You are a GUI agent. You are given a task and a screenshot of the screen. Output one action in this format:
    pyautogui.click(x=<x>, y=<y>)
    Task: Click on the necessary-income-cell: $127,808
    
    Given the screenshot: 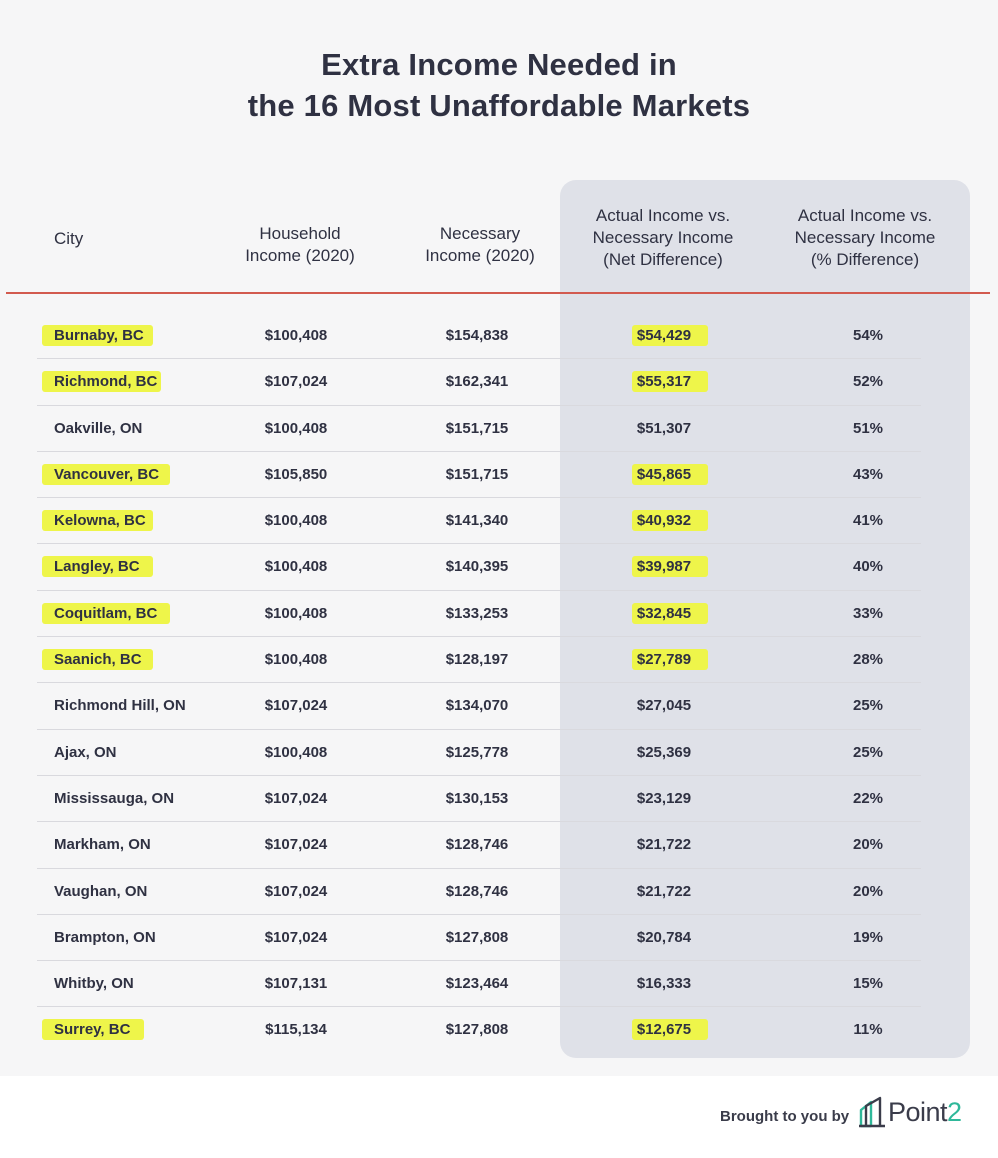 What is the action you would take?
    pyautogui.click(x=477, y=1030)
    